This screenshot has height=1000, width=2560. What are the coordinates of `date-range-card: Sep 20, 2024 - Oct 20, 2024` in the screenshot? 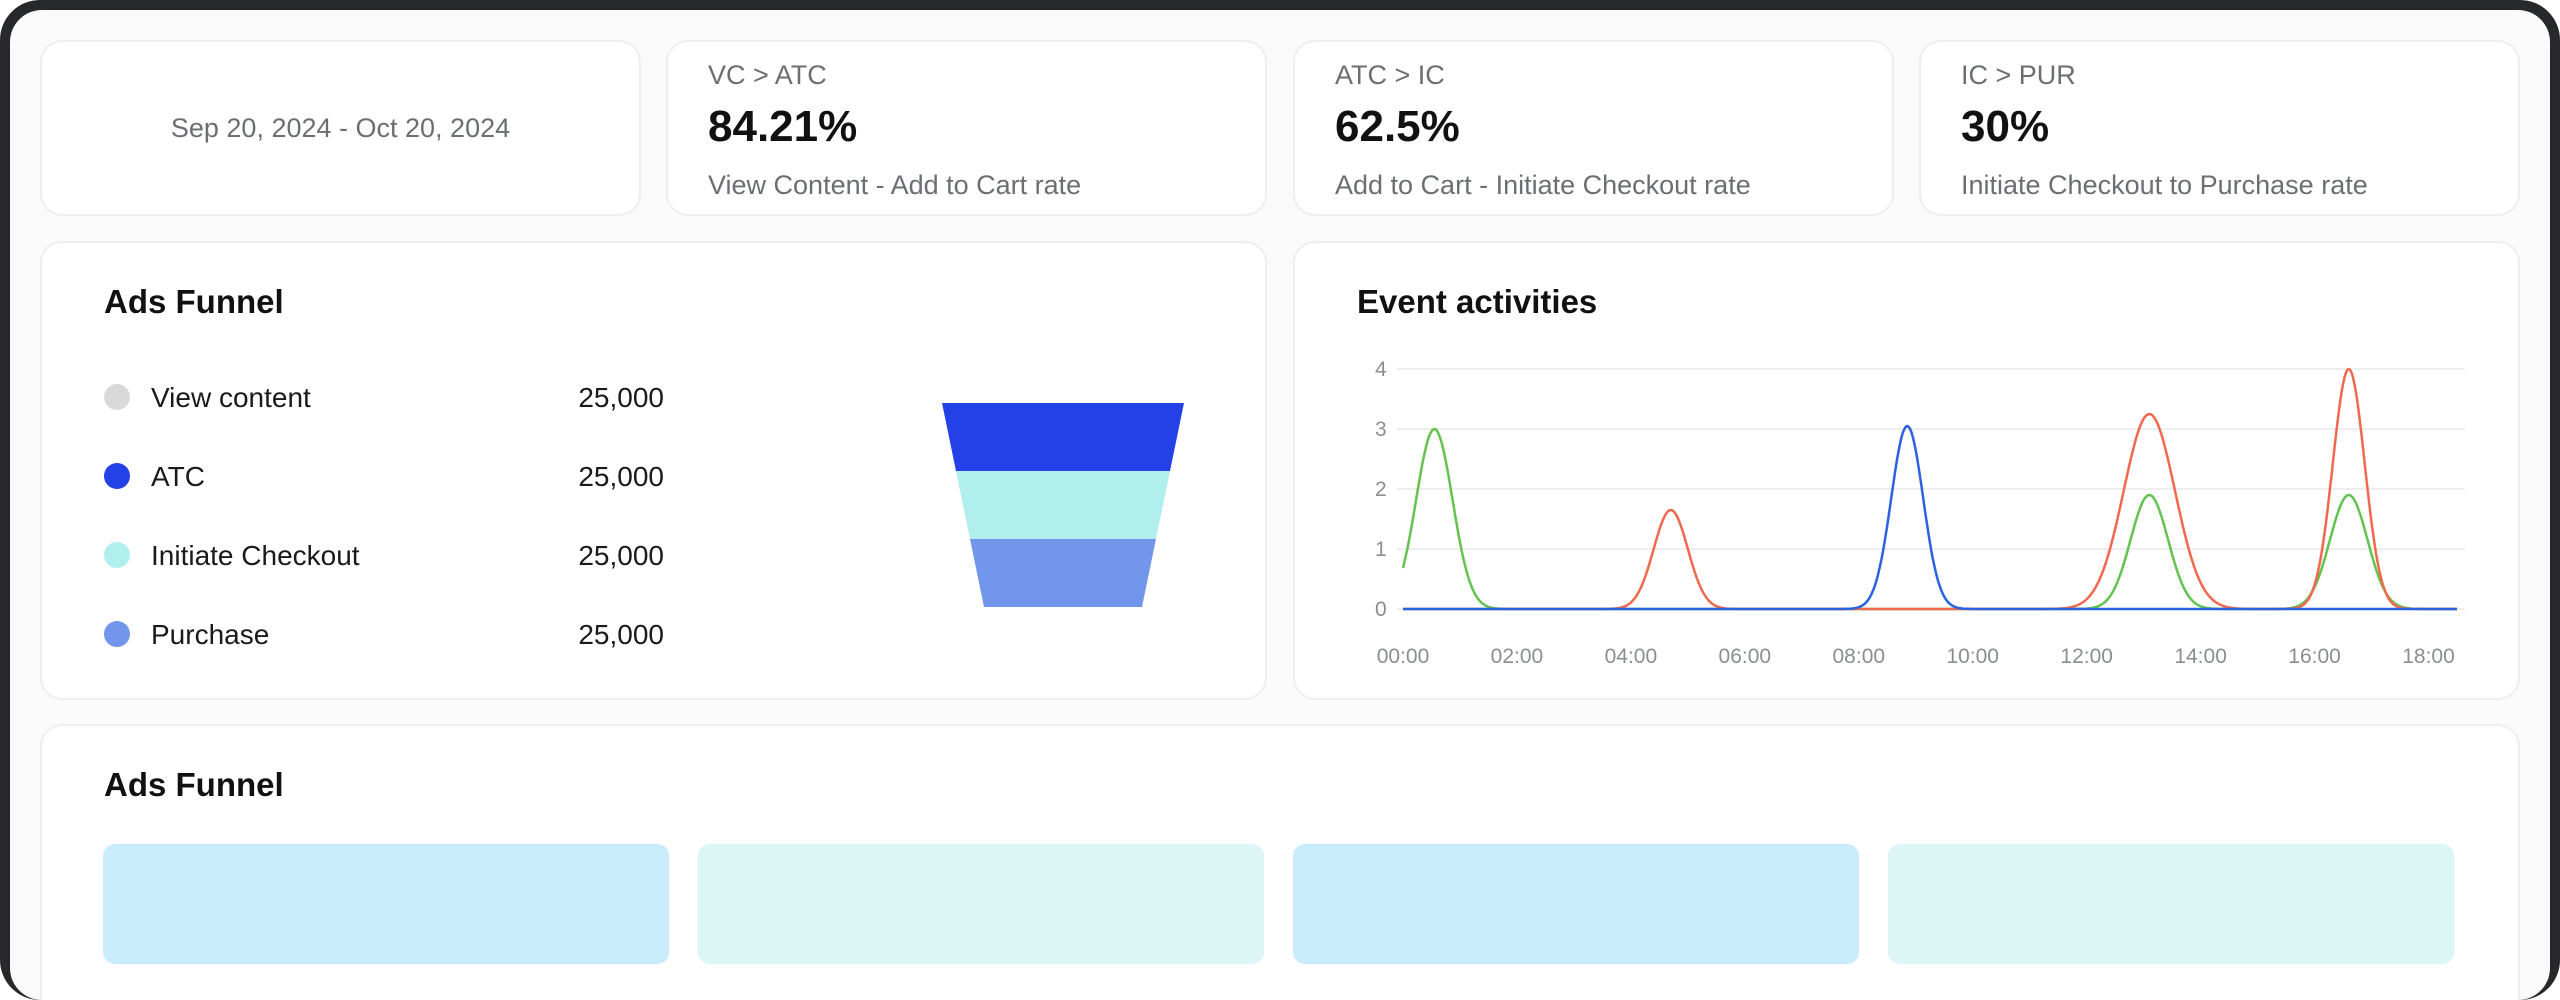 It's located at (340, 128).